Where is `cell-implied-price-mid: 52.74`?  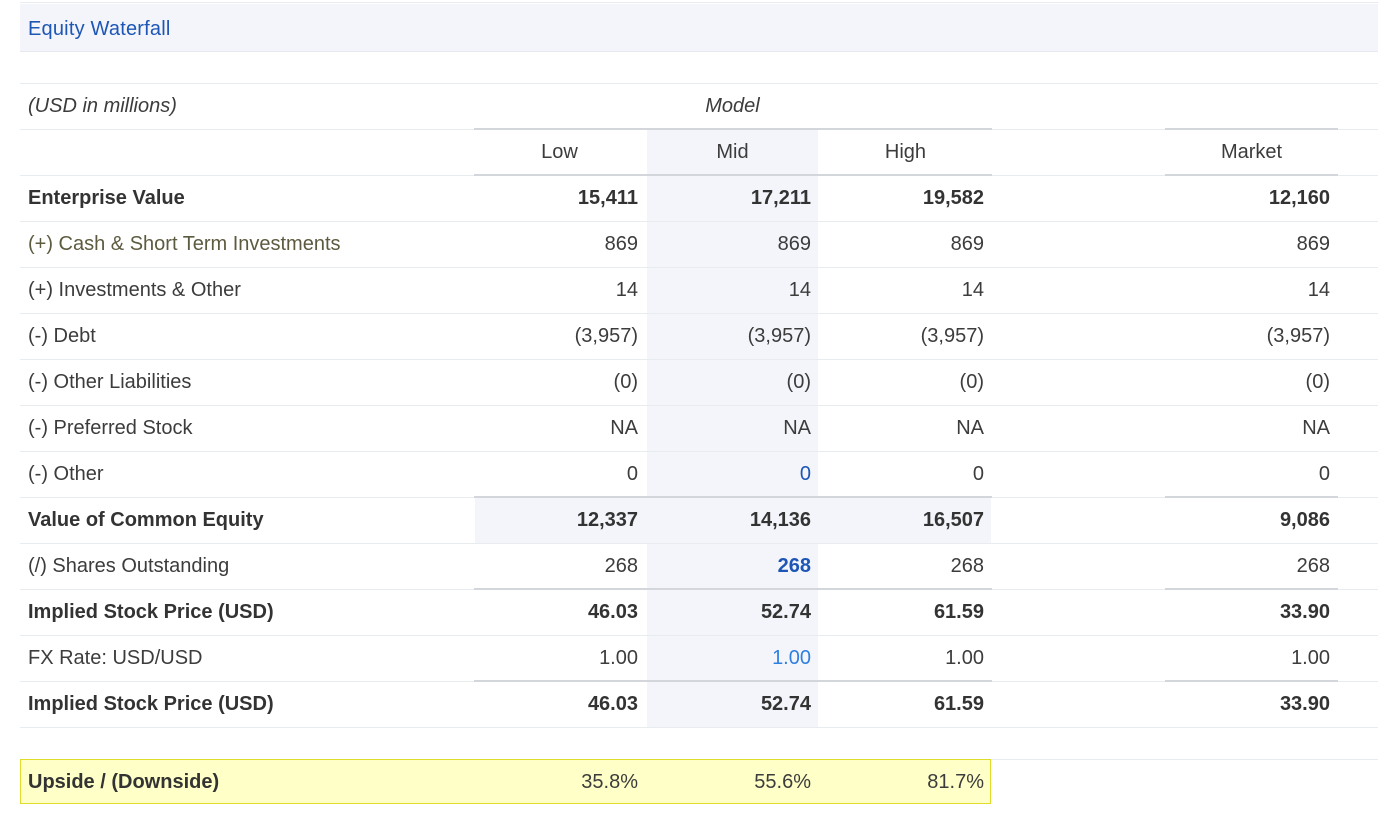 cell-implied-price-mid: 52.74 is located at coordinates (785, 612).